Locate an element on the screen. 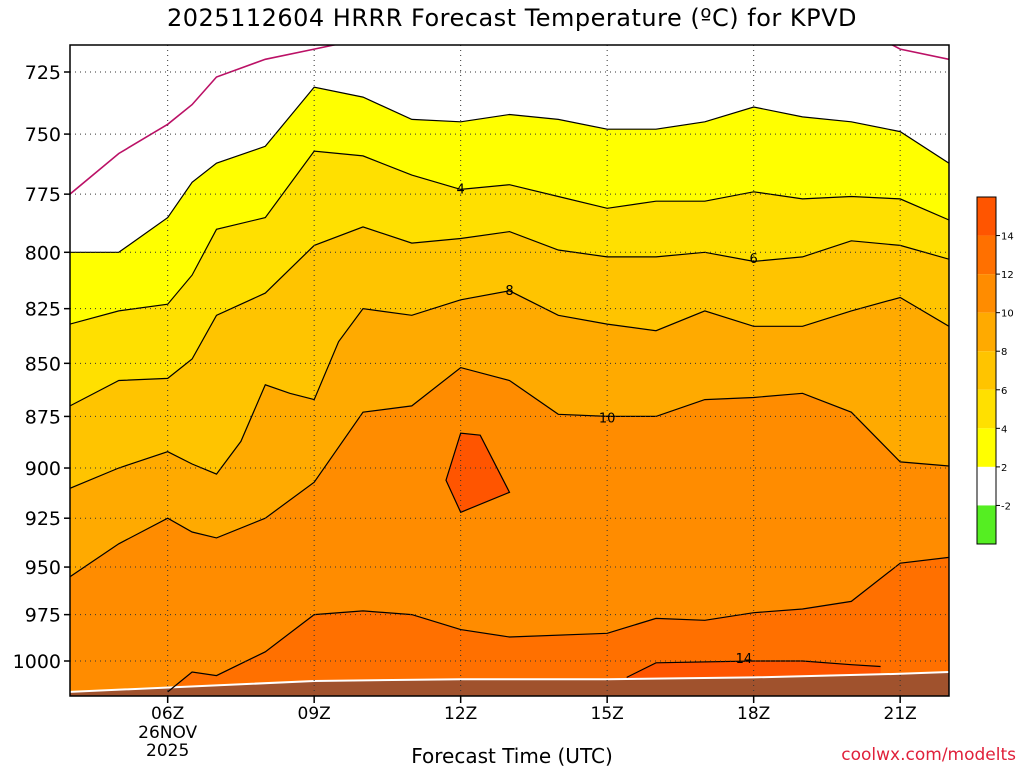 The image size is (1024, 768). isotherm-label-10: 10 is located at coordinates (607, 419).